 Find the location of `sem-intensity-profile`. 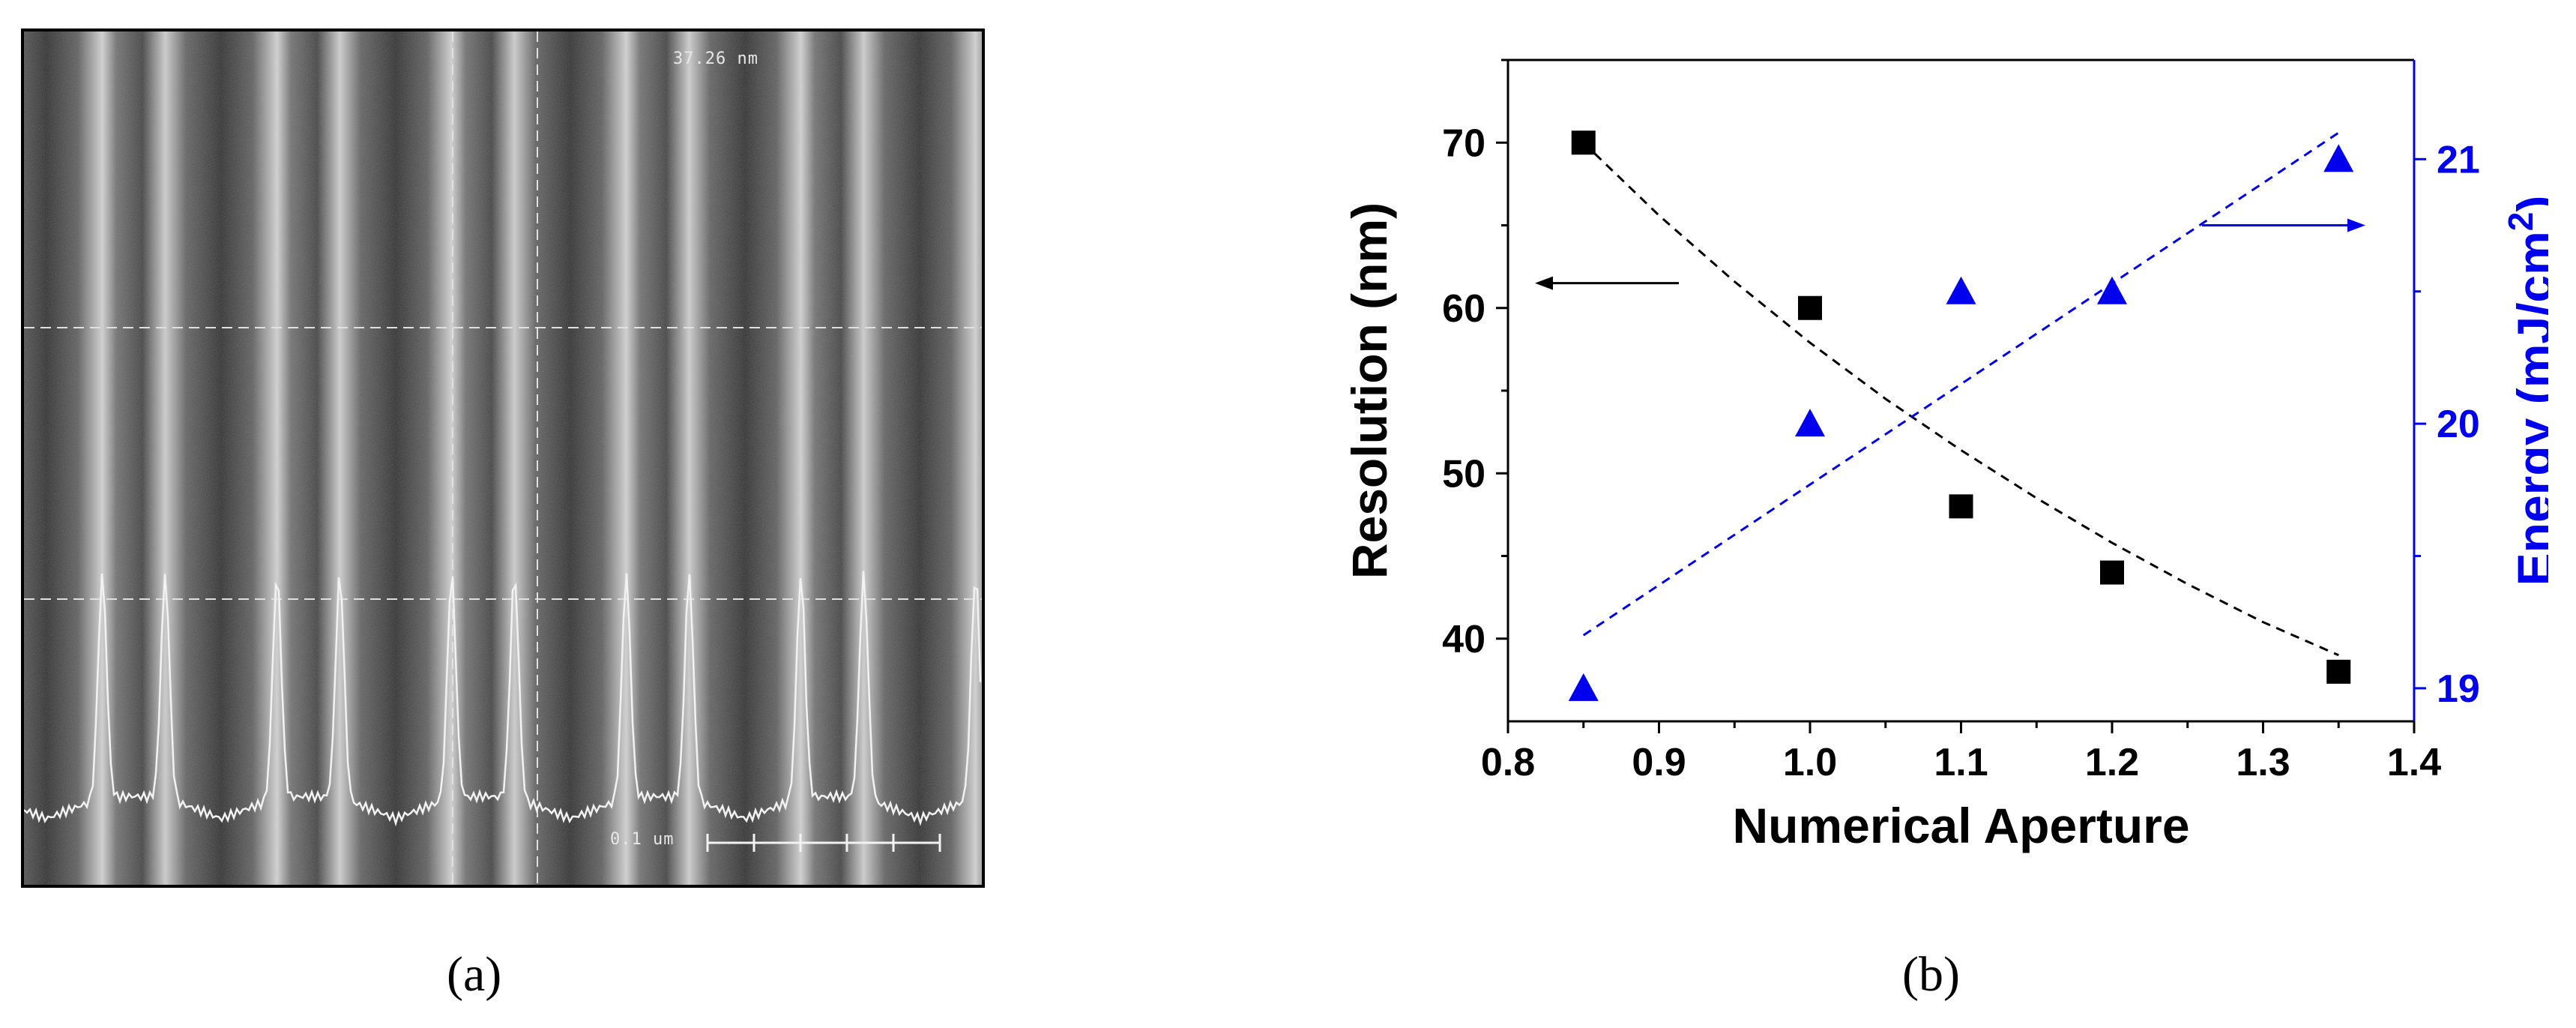

sem-intensity-profile is located at coordinates (503, 699).